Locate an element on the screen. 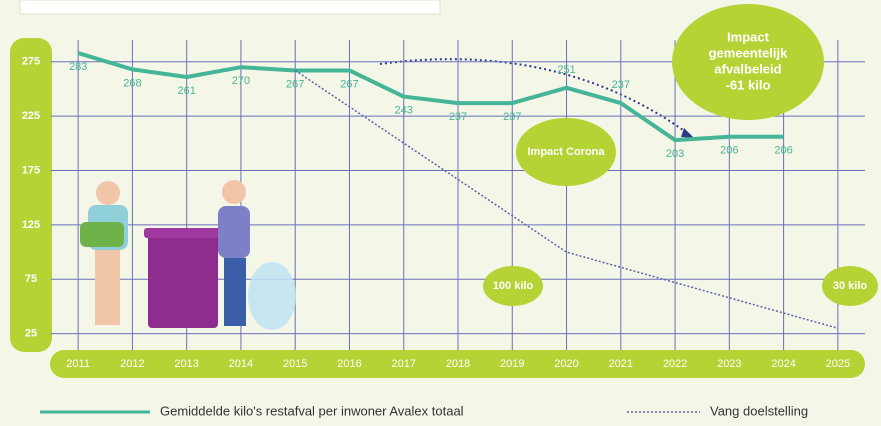 The image size is (881, 426). bin is located at coordinates (183, 279).